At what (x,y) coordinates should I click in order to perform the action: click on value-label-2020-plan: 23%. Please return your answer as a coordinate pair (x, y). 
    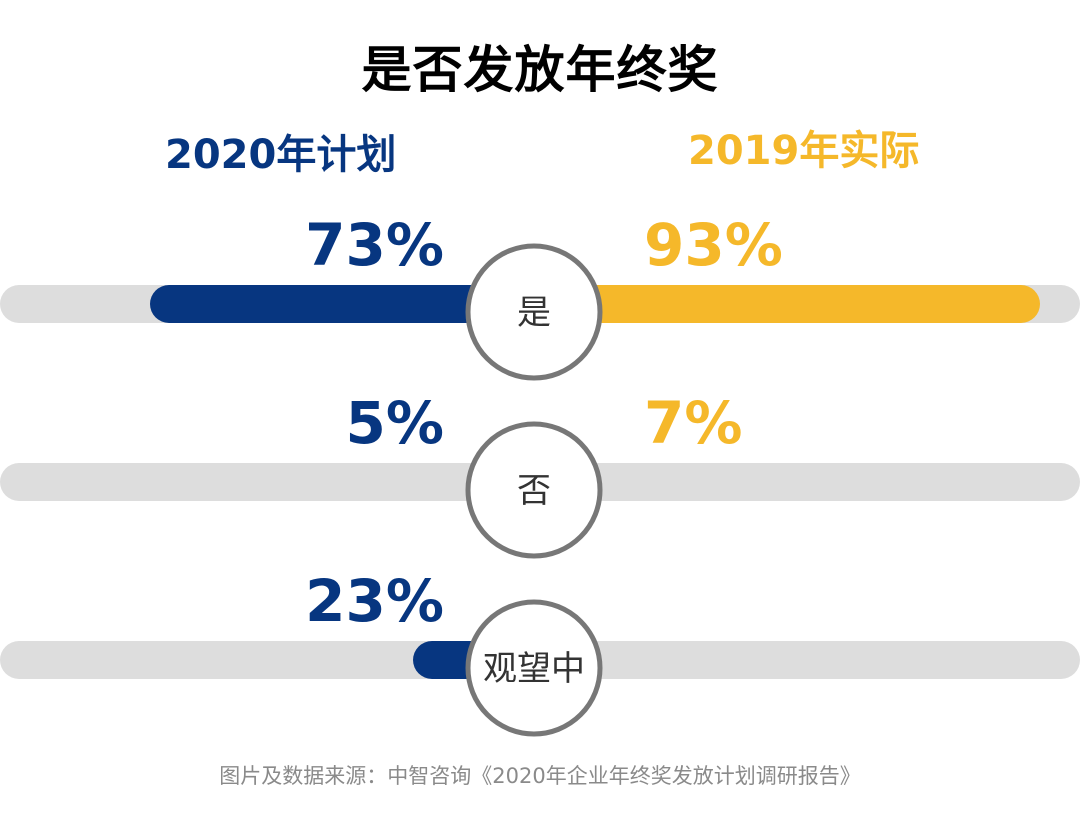
    Looking at the image, I should click on (374, 601).